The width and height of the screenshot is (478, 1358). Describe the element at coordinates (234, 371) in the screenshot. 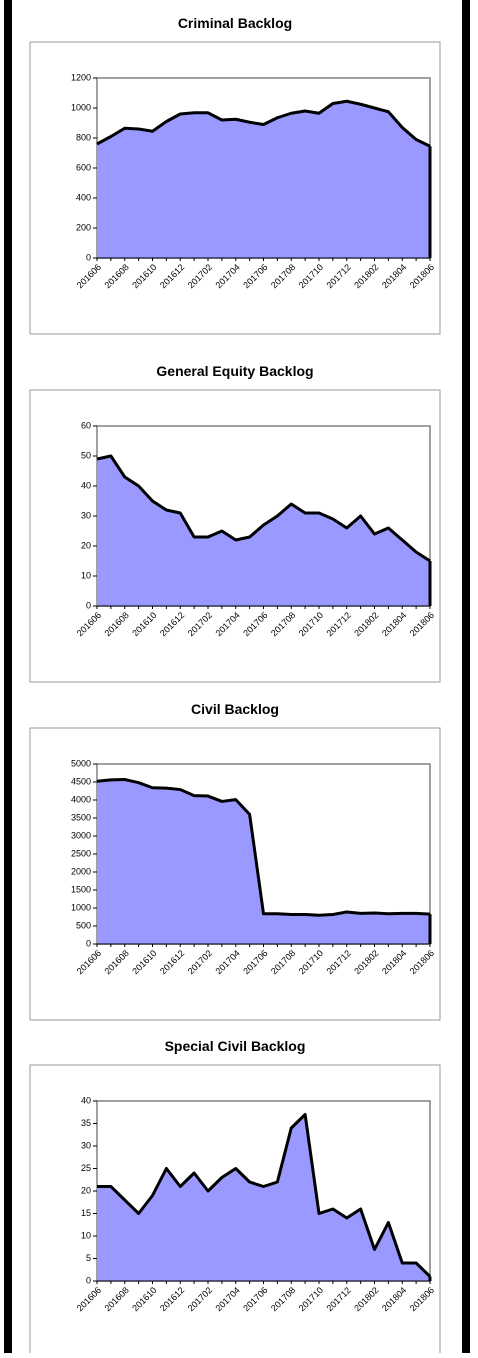

I see `chart-title: General Equity Backlog` at that location.